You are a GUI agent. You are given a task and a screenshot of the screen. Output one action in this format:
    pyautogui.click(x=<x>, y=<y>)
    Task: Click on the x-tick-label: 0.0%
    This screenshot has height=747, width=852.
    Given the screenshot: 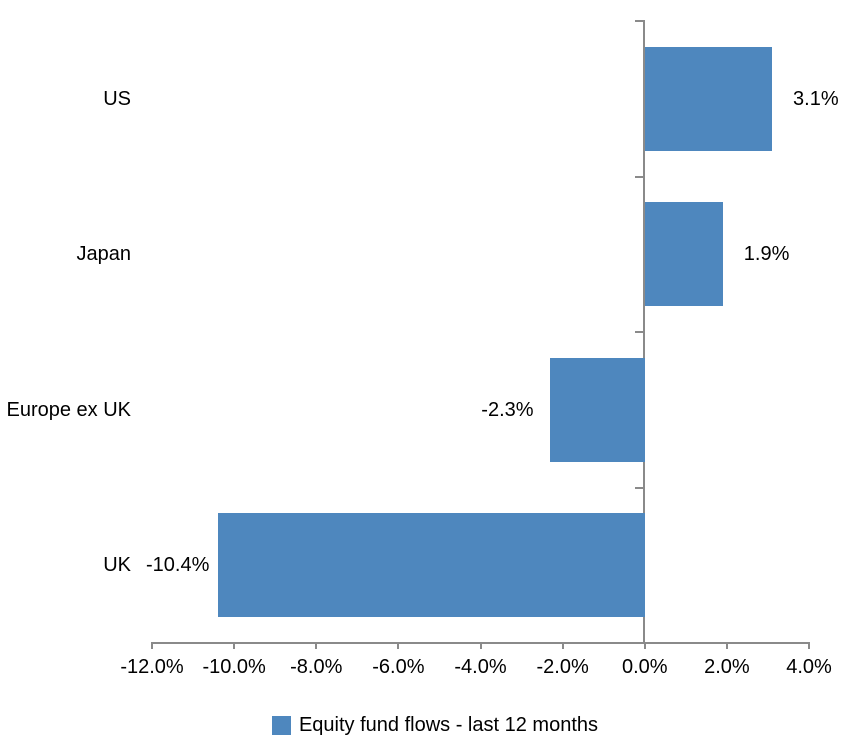 What is the action you would take?
    pyautogui.click(x=644, y=667)
    